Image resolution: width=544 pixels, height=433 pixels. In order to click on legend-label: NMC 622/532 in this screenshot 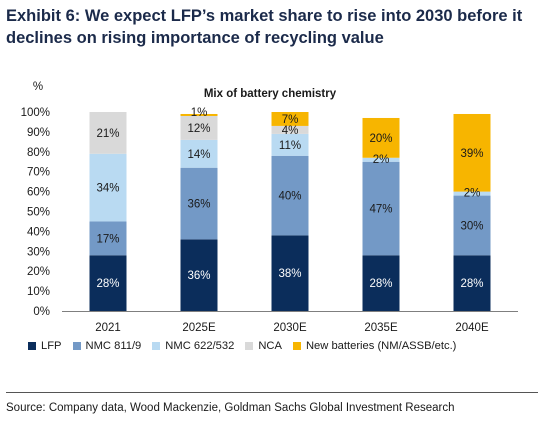, I will do `click(200, 346)`.